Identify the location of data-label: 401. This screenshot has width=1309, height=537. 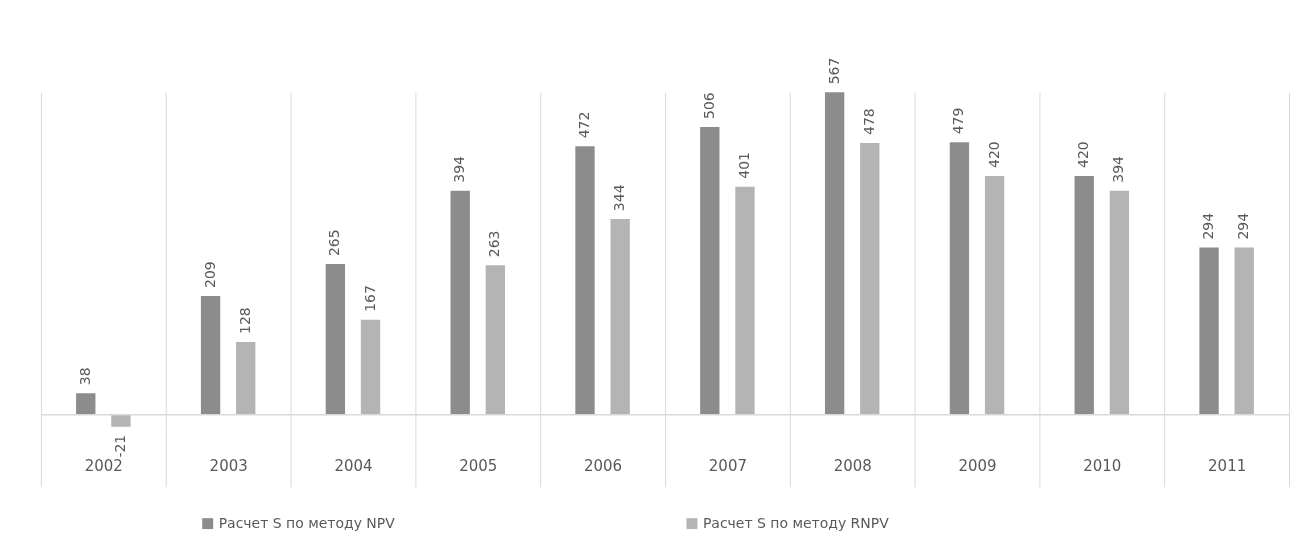
(743, 165).